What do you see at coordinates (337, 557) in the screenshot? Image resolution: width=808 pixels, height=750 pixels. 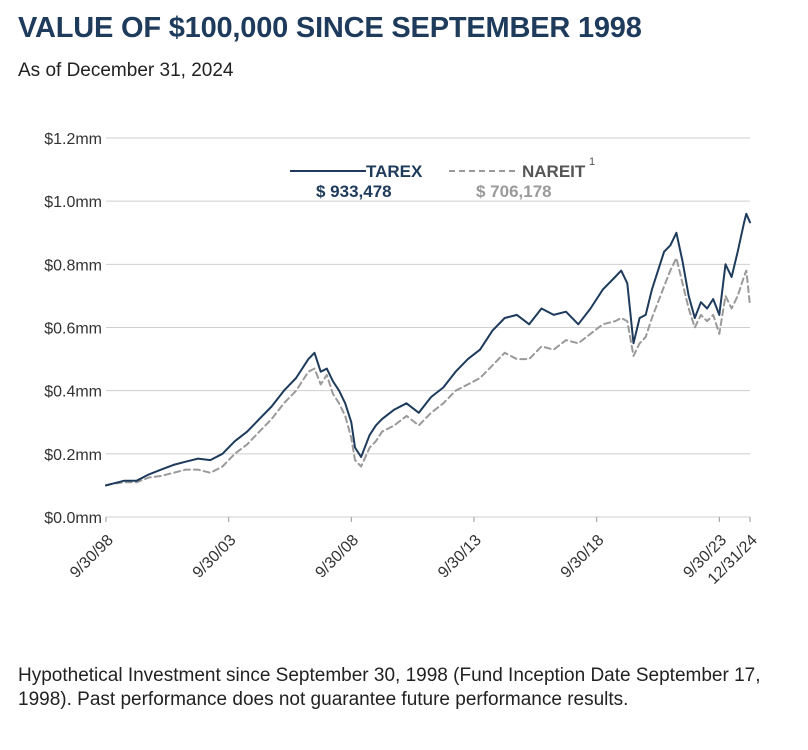 I see `x-tick-label: 9/30/08` at bounding box center [337, 557].